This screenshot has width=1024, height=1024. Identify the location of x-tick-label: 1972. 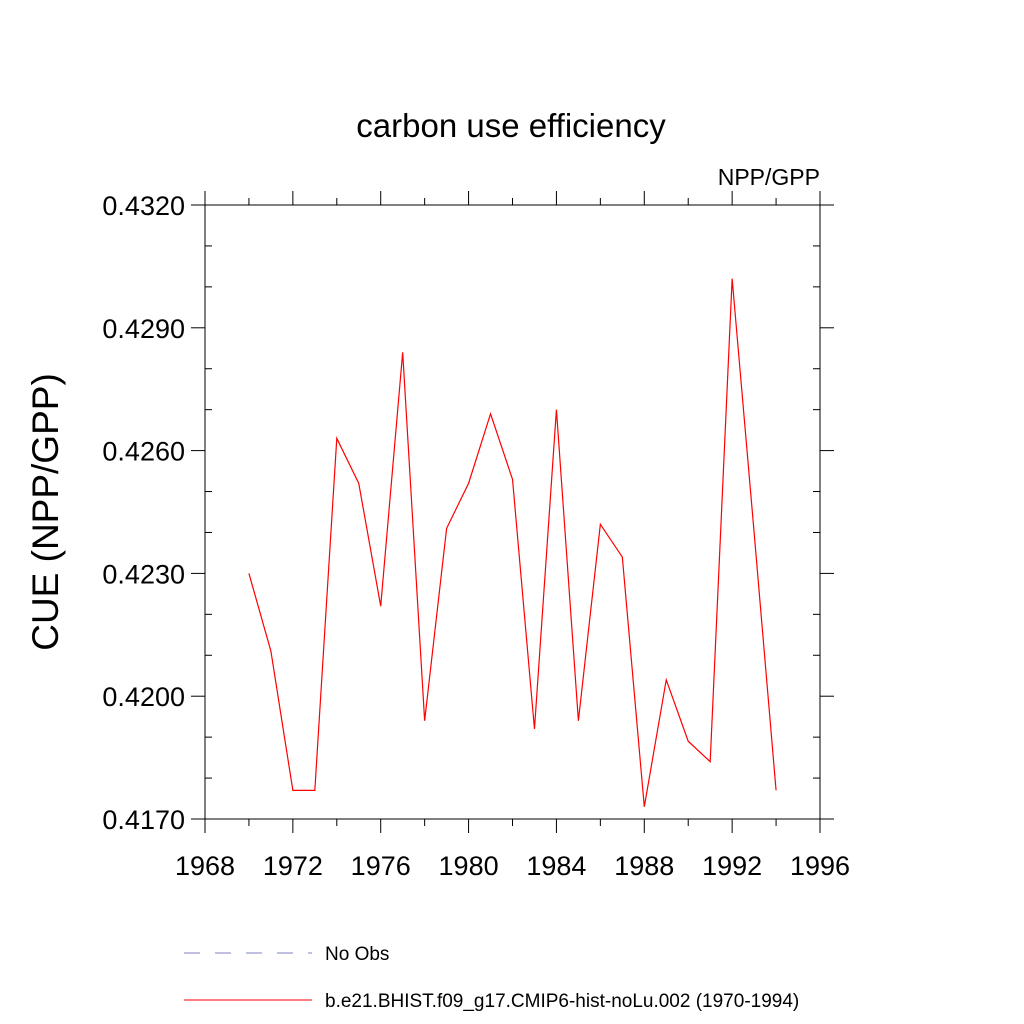
(293, 866).